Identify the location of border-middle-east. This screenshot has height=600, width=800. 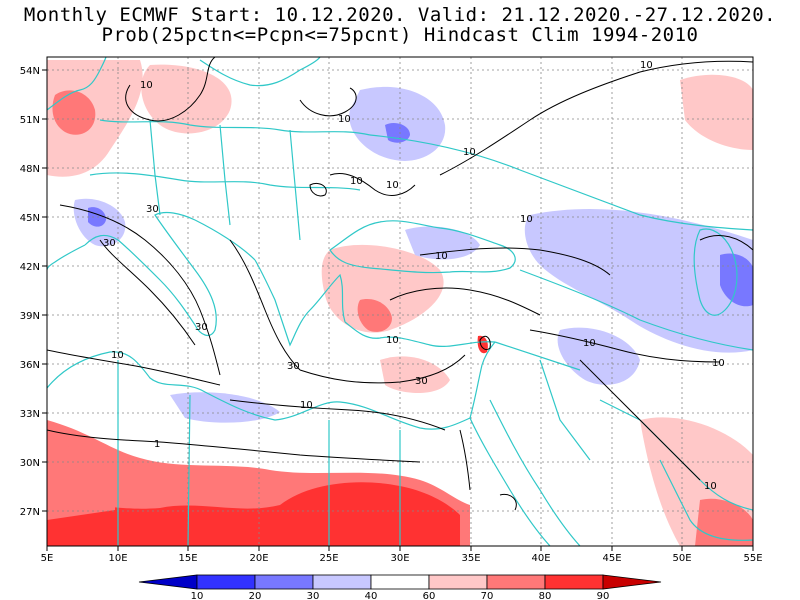
(567, 401).